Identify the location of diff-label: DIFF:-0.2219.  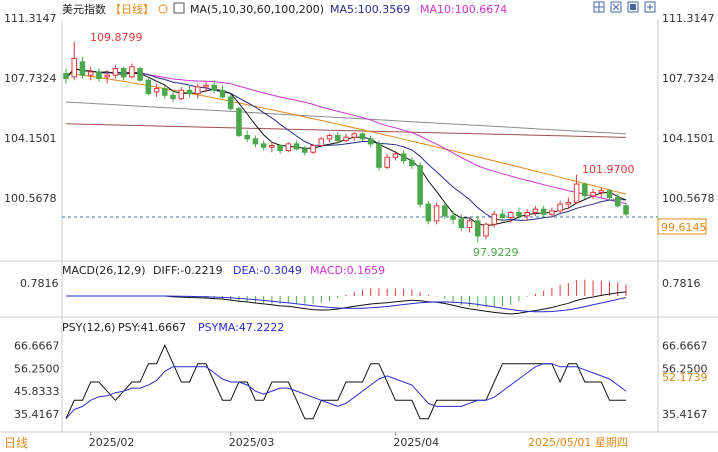
(188, 270).